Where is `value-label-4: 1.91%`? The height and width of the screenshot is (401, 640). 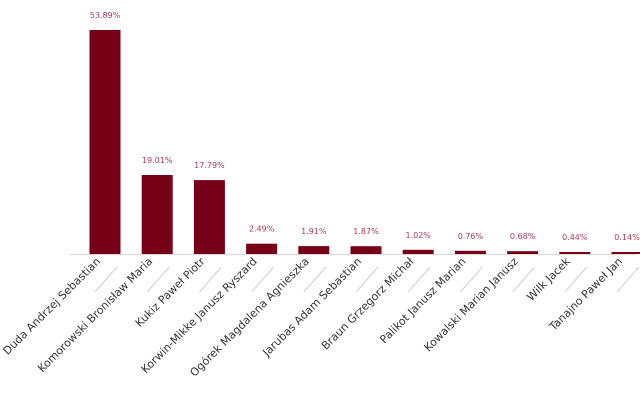 value-label-4: 1.91% is located at coordinates (314, 231).